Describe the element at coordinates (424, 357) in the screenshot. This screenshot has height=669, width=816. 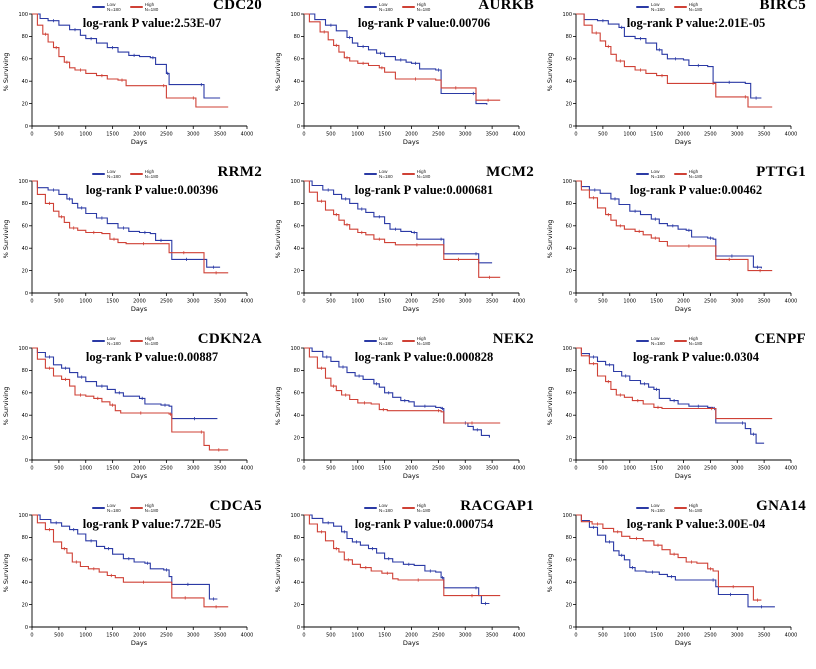
I see `pvalue-label: log-rank P value:0.000828` at that location.